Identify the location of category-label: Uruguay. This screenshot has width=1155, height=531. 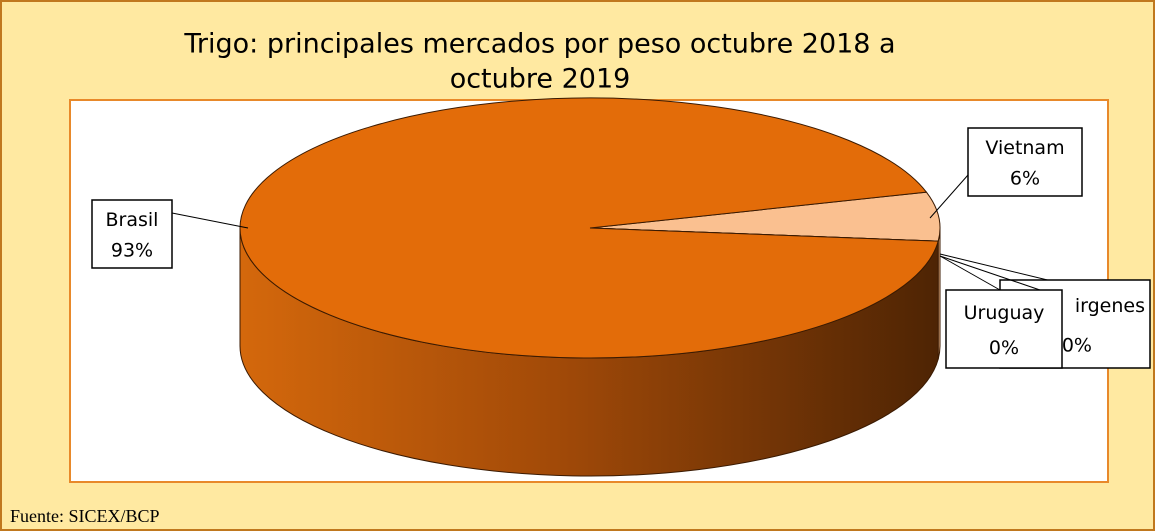
(1004, 313).